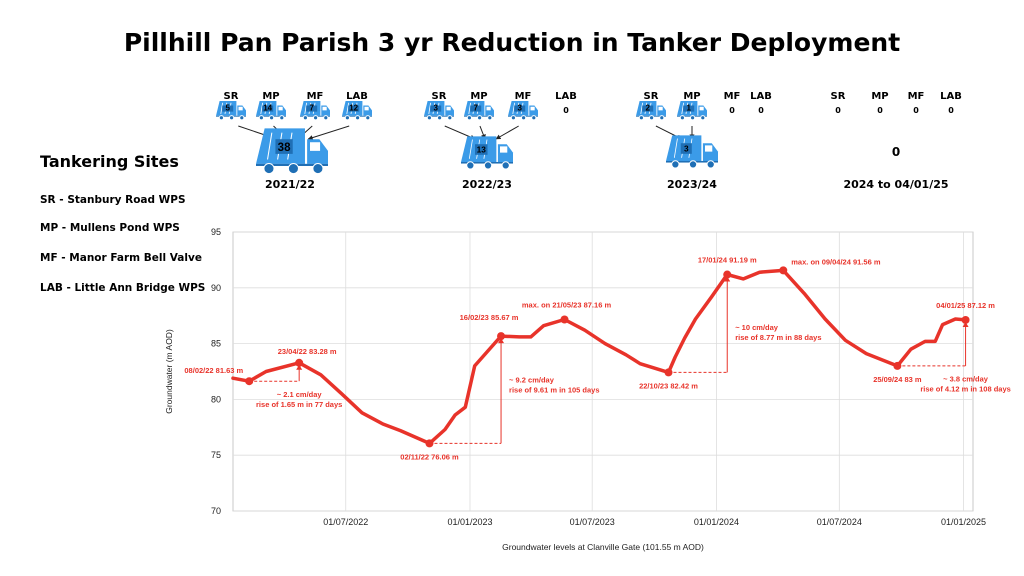 Image resolution: width=1024 pixels, height=576 pixels. I want to click on tanker-count-label: 12, so click(353, 107).